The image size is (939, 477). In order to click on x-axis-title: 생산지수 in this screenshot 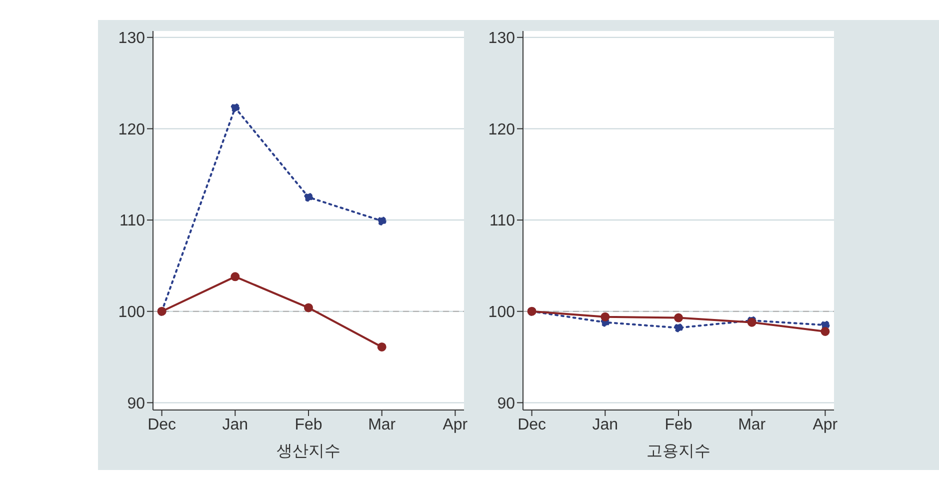, I will do `click(308, 451)`.